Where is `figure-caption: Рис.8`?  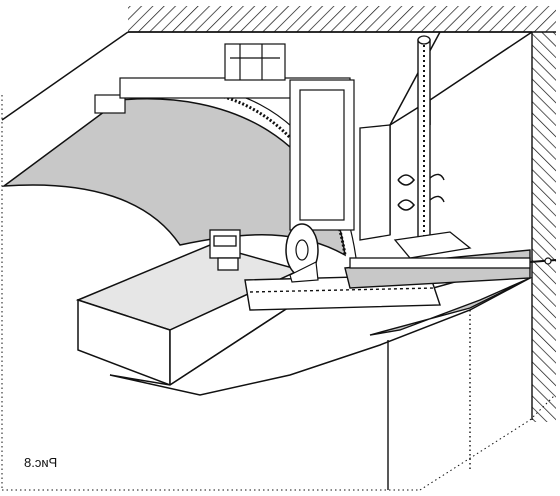 figure-caption: Рис.8 is located at coordinates (41, 462).